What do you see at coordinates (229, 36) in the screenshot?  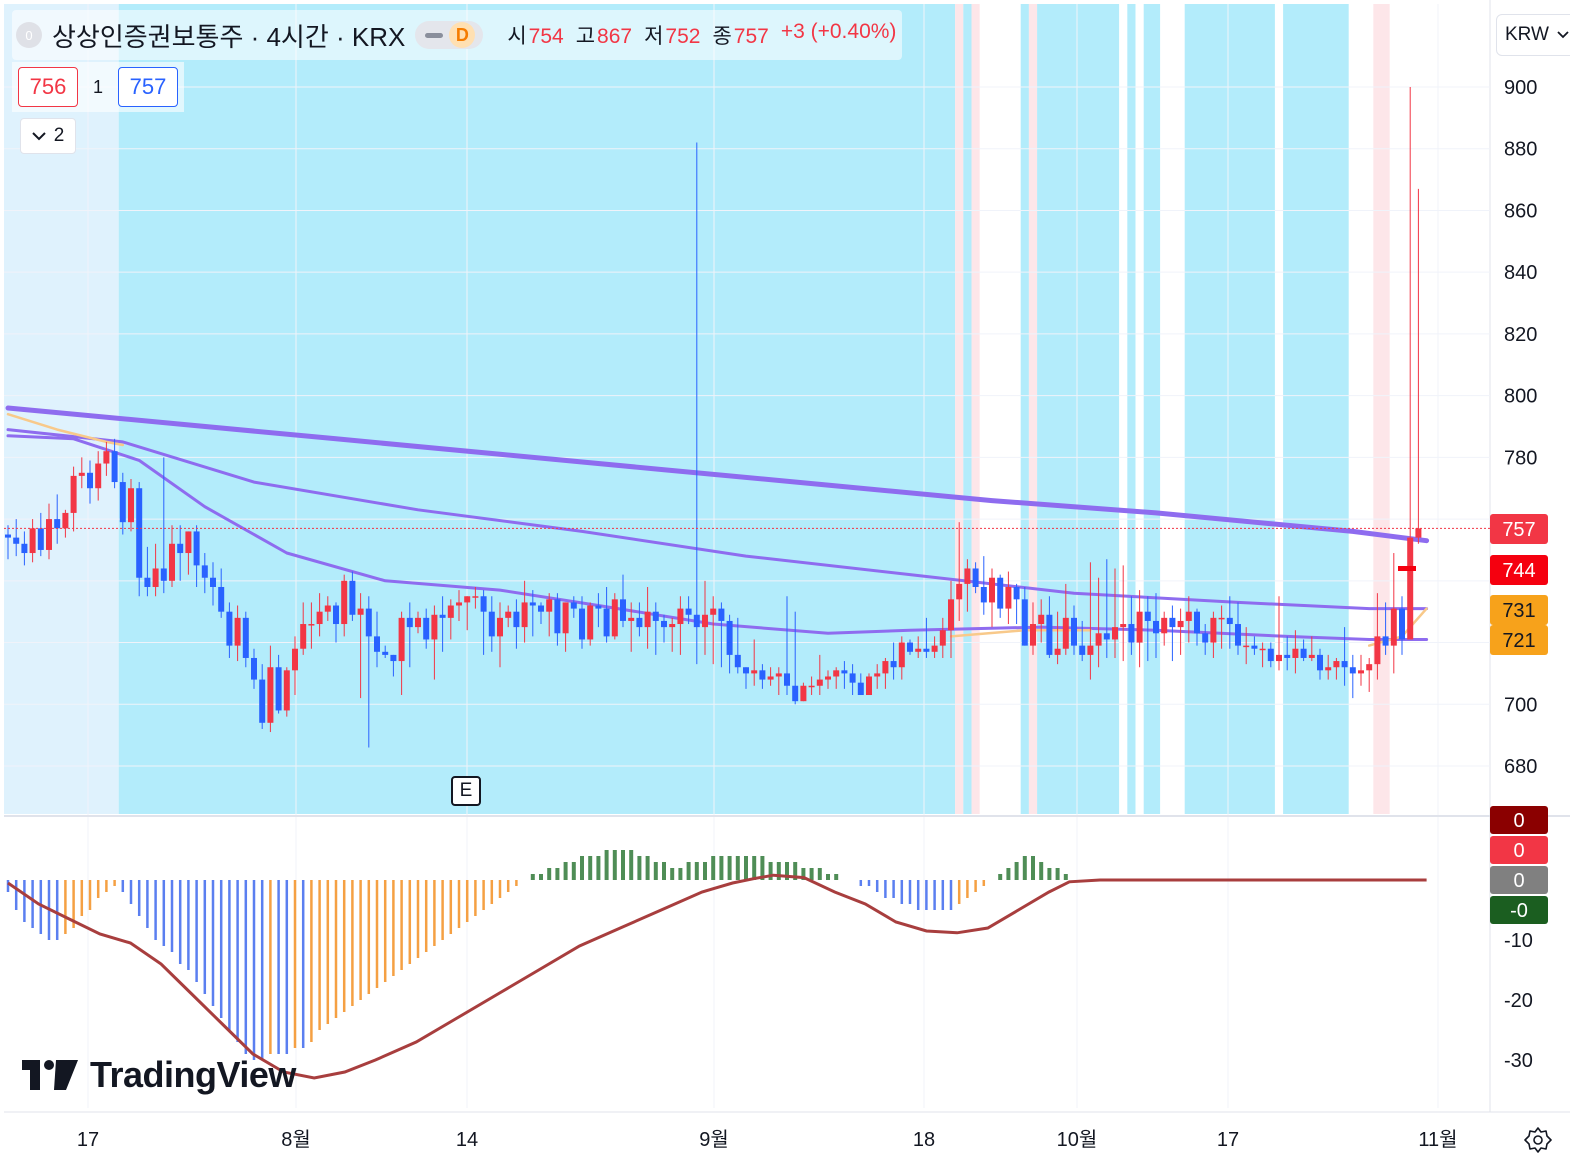 I see `symbol-title: 상상인증권보통주 · 4시간 · KRX` at bounding box center [229, 36].